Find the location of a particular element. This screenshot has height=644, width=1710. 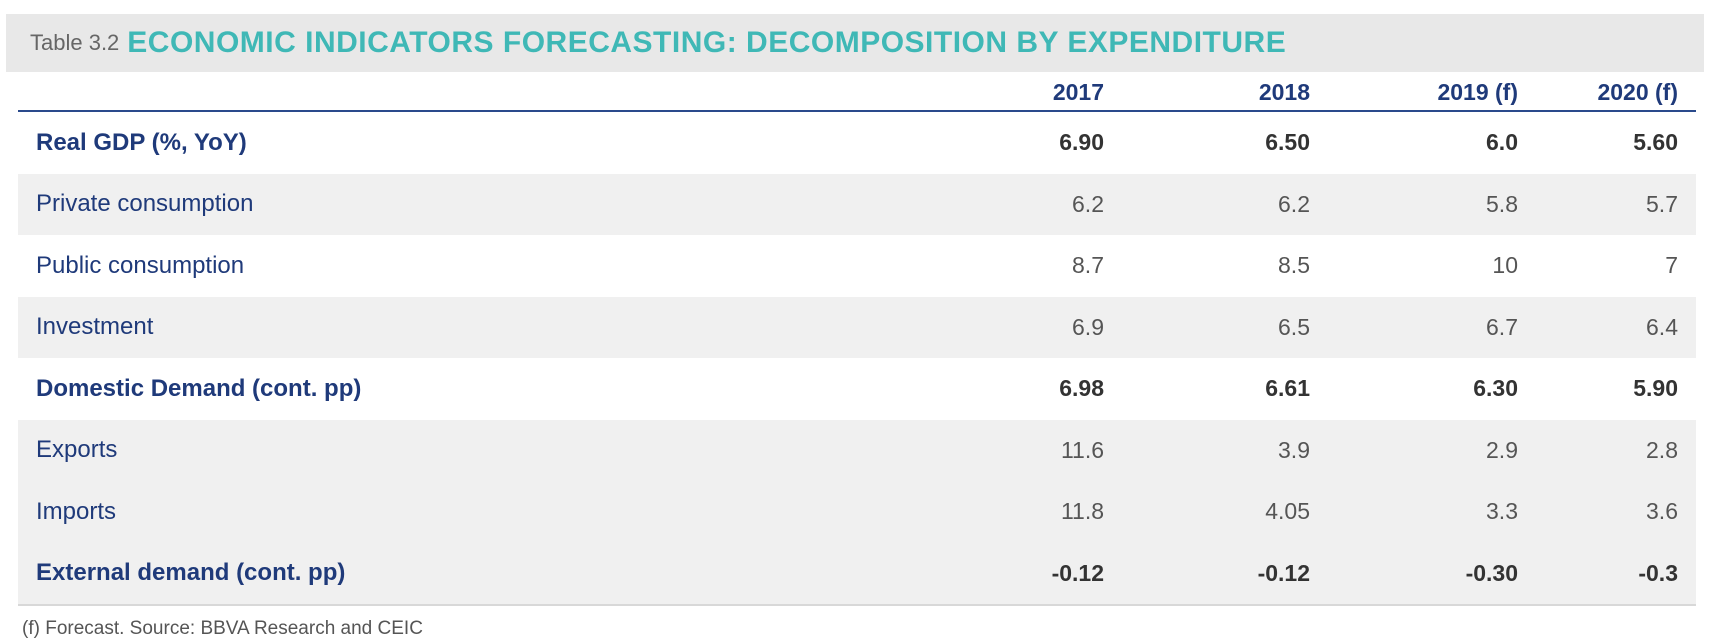

cell-2020f: 5.90 is located at coordinates (1655, 388).